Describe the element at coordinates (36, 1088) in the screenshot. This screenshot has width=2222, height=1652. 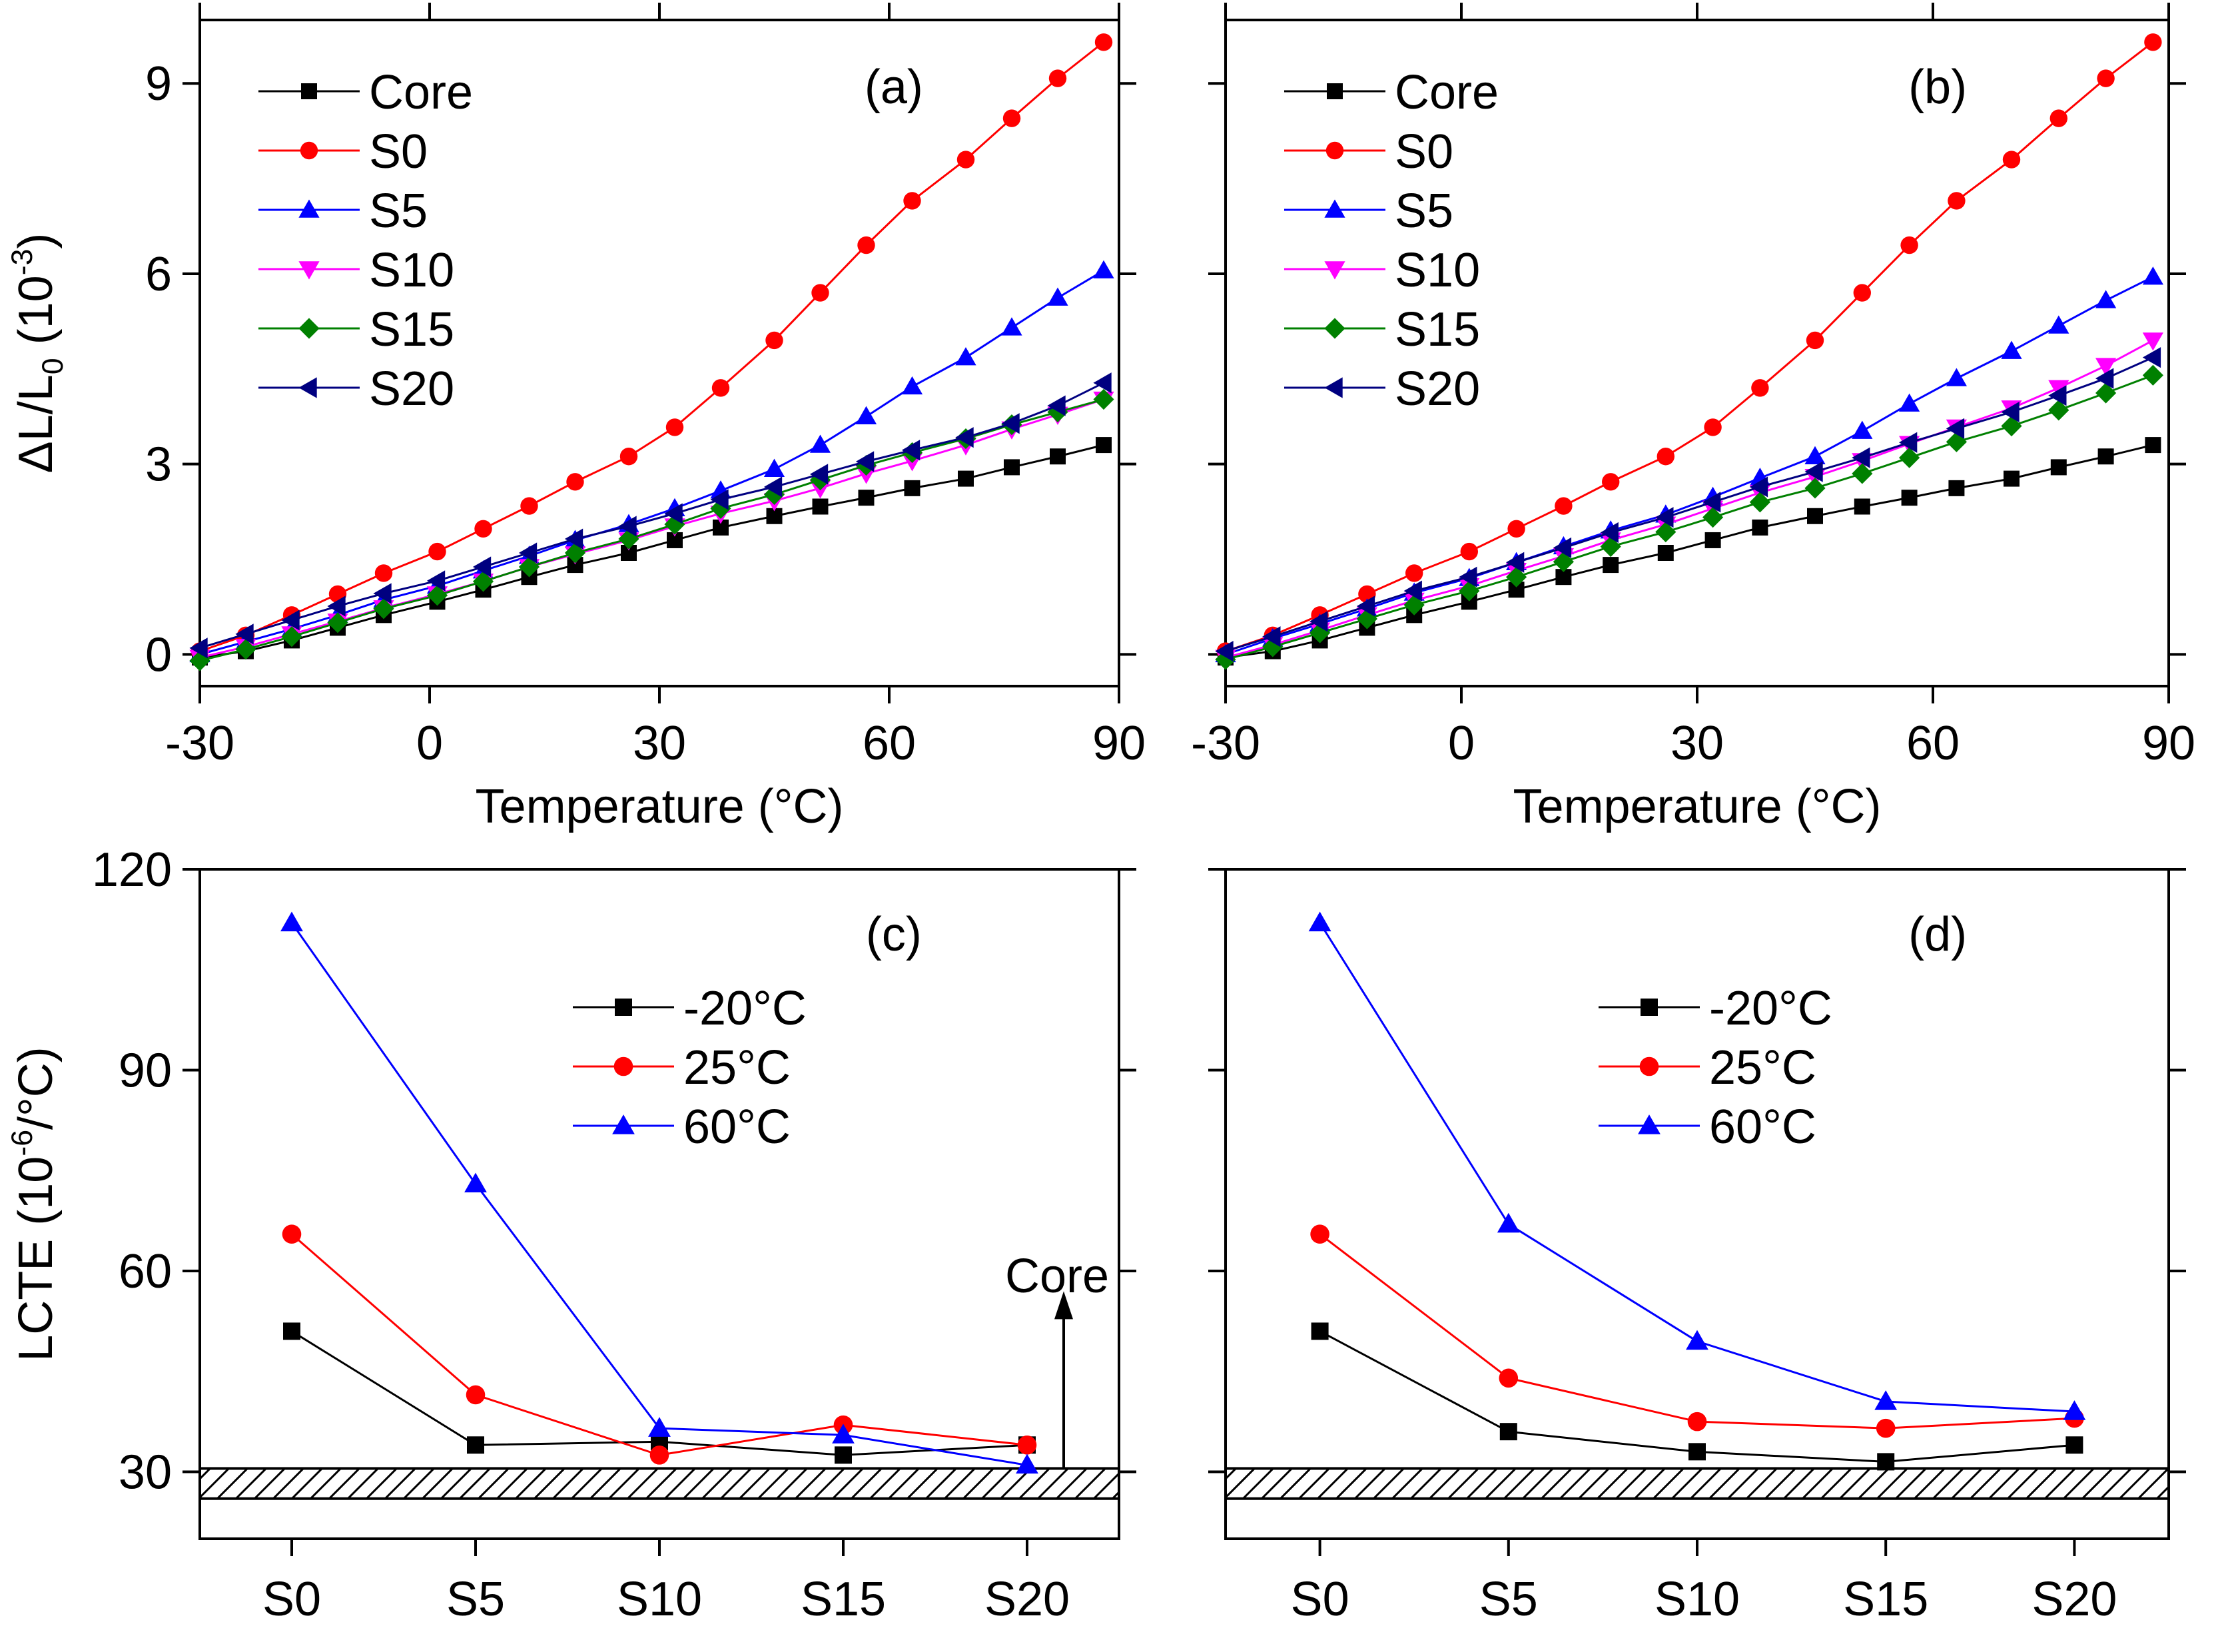
I see `y-axis-label-unit-close: /°C)` at that location.